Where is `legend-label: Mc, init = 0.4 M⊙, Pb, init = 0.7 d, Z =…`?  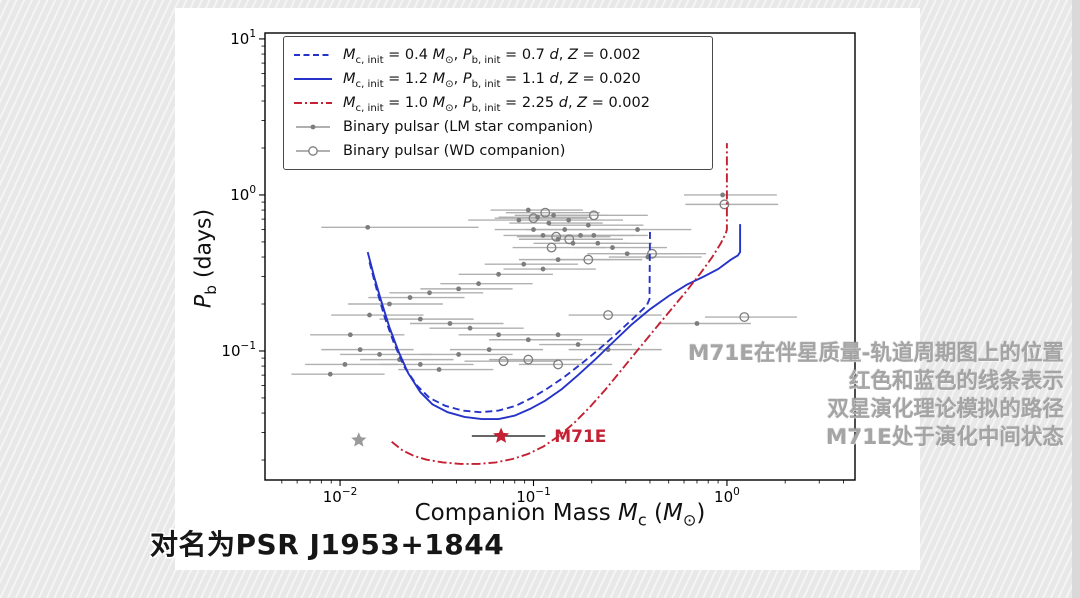
legend-label: Mc, init = 0.4 M⊙, Pb, init = 0.7 d, Z =… is located at coordinates (492, 56).